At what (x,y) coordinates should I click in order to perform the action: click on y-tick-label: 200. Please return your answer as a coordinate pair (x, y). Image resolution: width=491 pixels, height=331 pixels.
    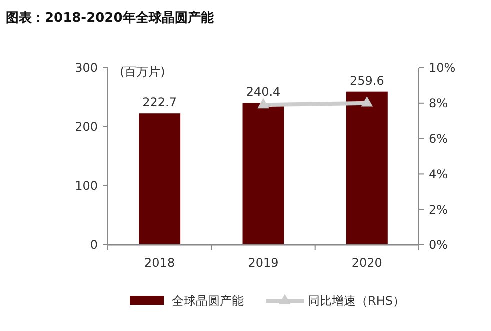
    Looking at the image, I should click on (86, 127).